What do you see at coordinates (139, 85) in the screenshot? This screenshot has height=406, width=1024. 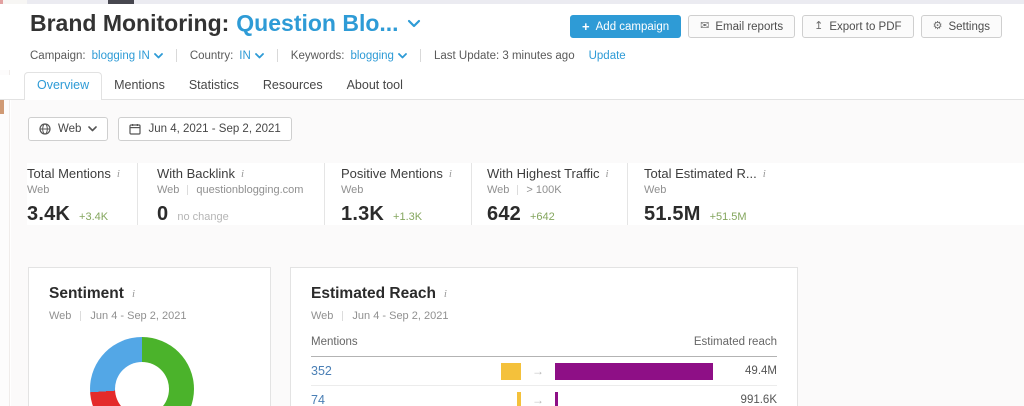 I see `tab-mentions: Mentions` at bounding box center [139, 85].